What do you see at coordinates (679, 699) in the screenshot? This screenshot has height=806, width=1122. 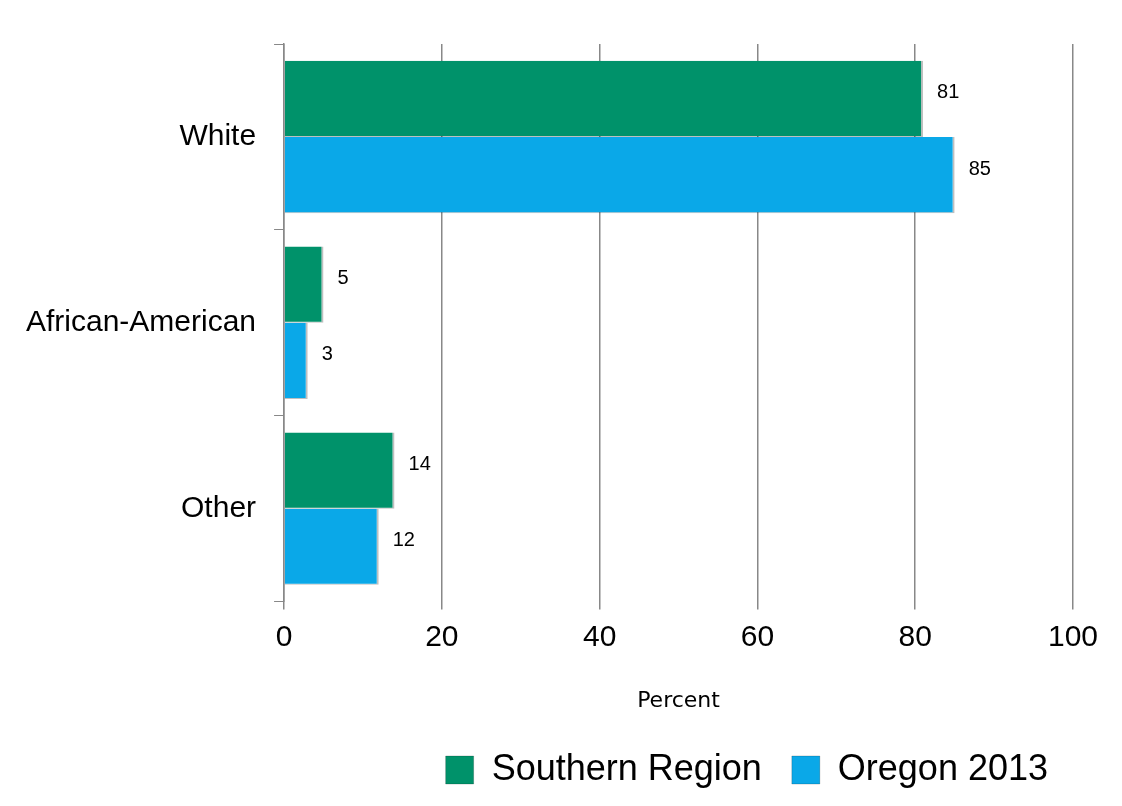 I see `x-axis-title: Percent` at bounding box center [679, 699].